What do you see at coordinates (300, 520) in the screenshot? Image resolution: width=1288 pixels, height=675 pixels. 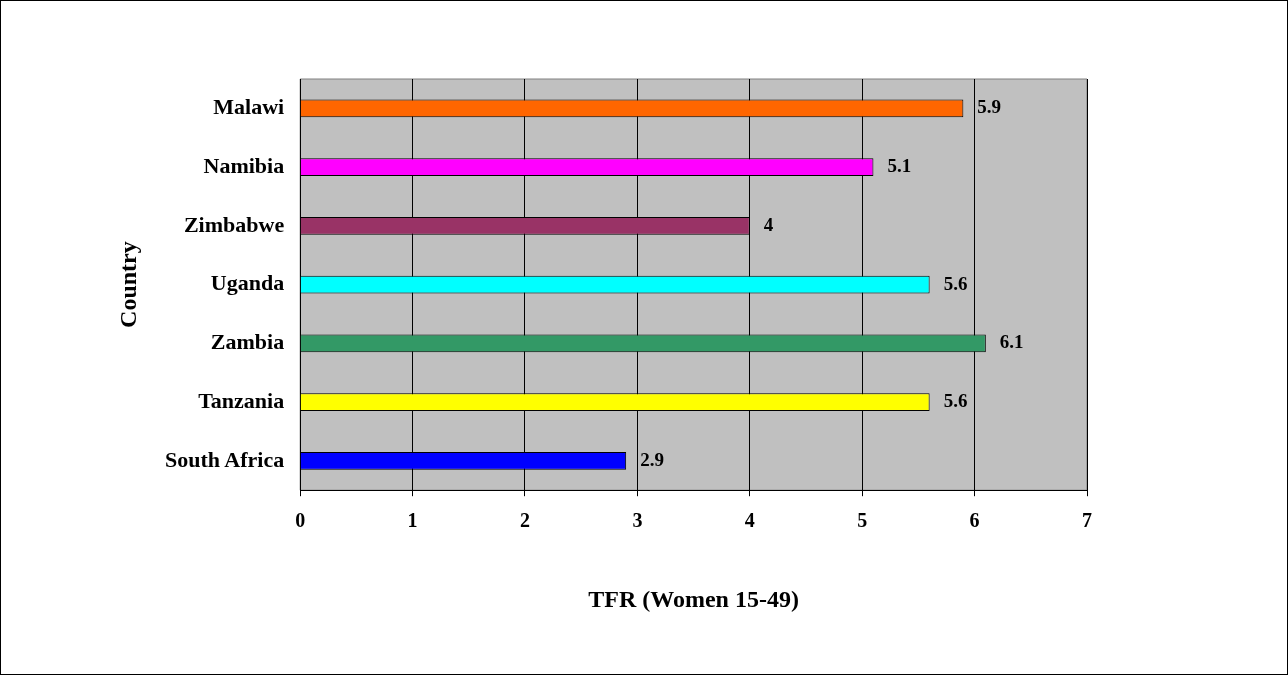 I see `x-tick-label: 0` at bounding box center [300, 520].